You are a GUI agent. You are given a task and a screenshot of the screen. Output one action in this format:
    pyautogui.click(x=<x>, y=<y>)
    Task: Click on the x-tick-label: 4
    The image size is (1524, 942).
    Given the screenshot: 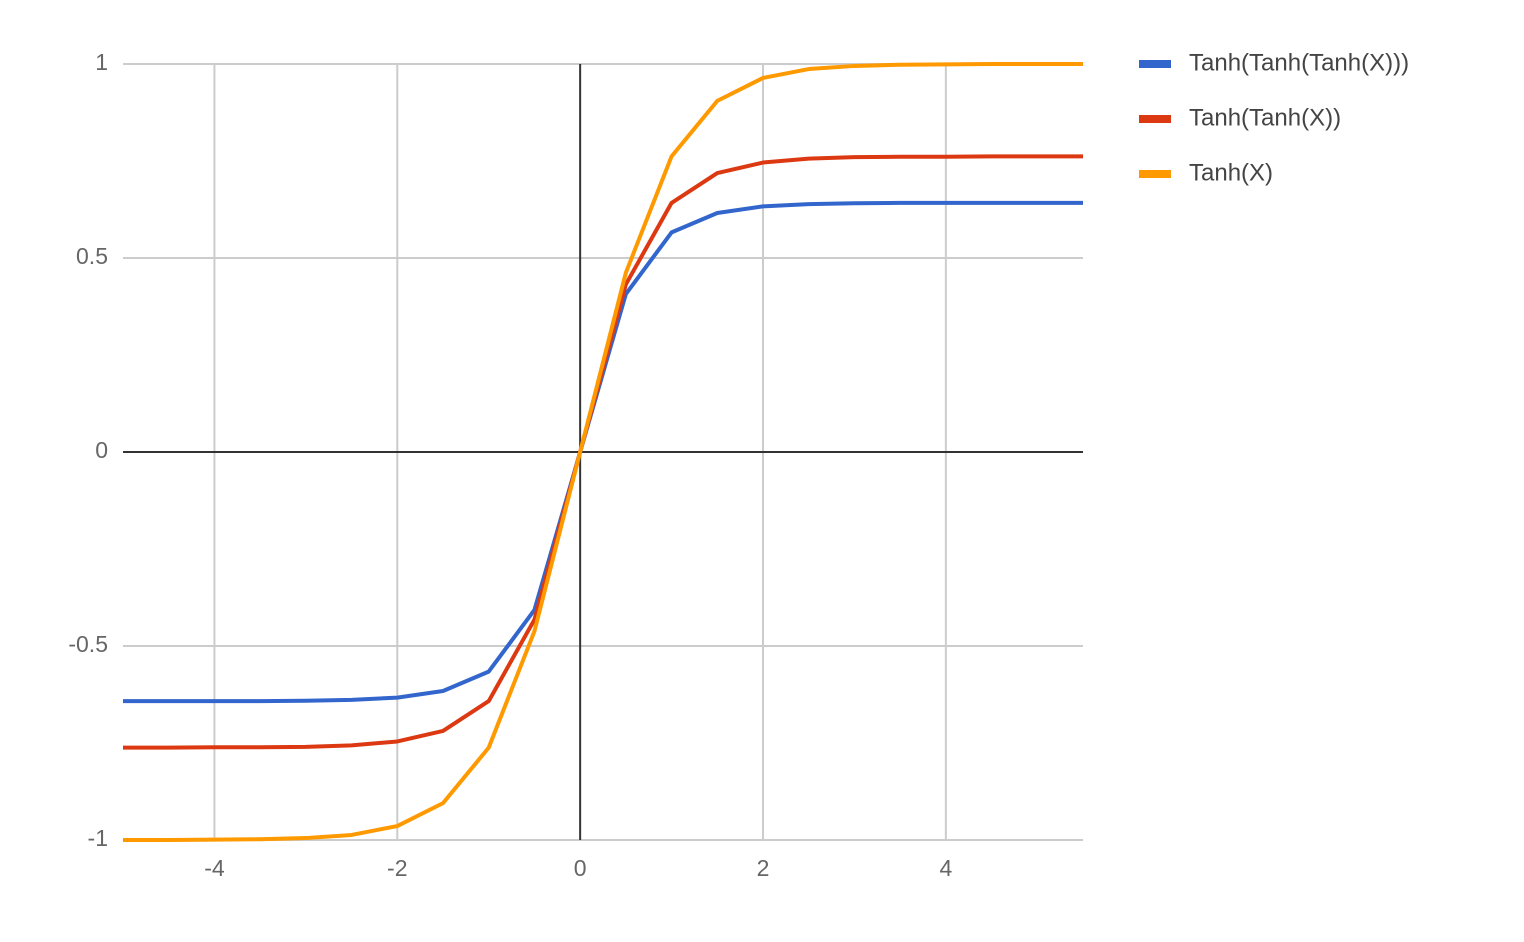 What is the action you would take?
    pyautogui.click(x=945, y=868)
    